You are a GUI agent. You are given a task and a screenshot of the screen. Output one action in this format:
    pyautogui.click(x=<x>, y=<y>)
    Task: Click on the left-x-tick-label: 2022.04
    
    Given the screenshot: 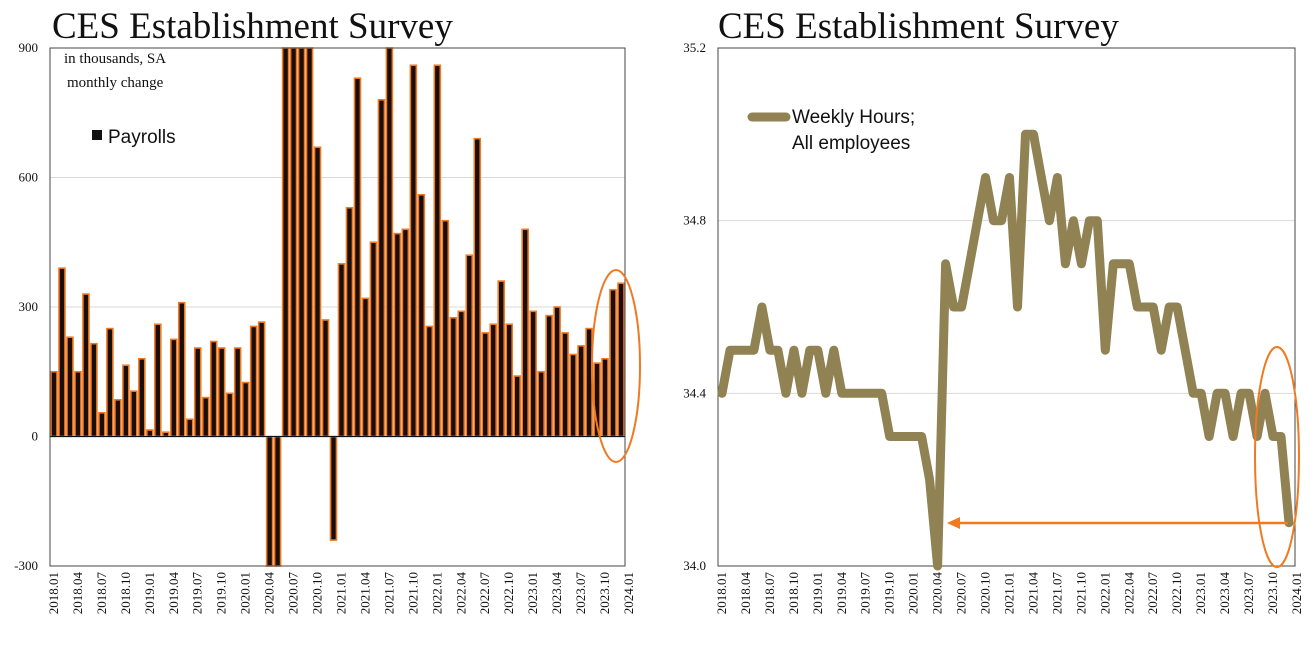 What is the action you would take?
    pyautogui.click(x=460, y=593)
    